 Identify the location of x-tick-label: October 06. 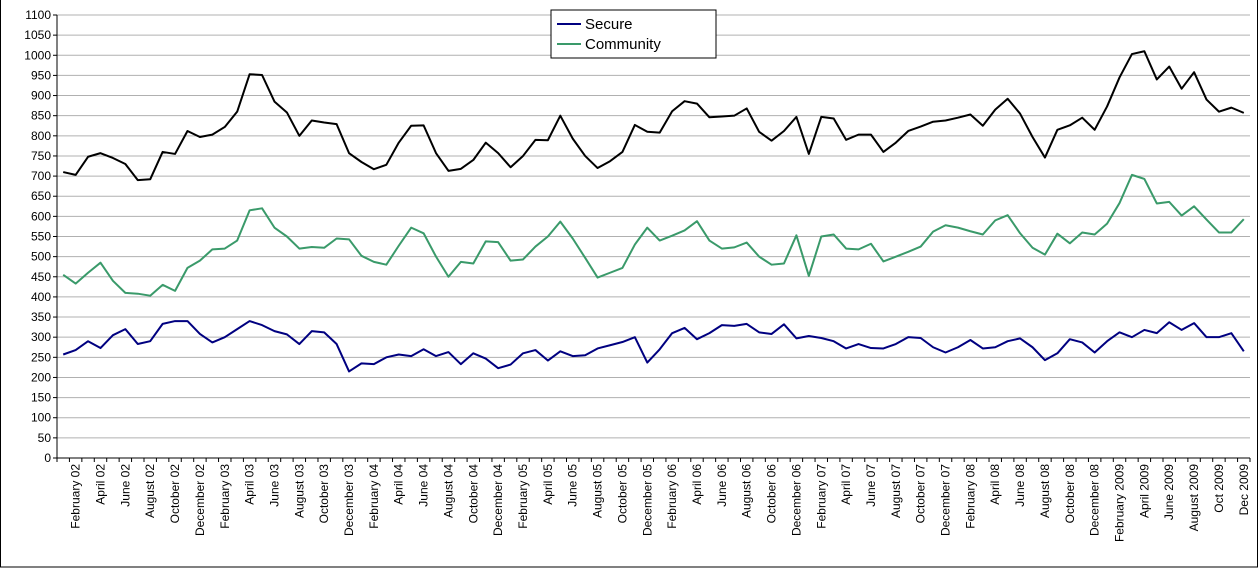
(772, 494).